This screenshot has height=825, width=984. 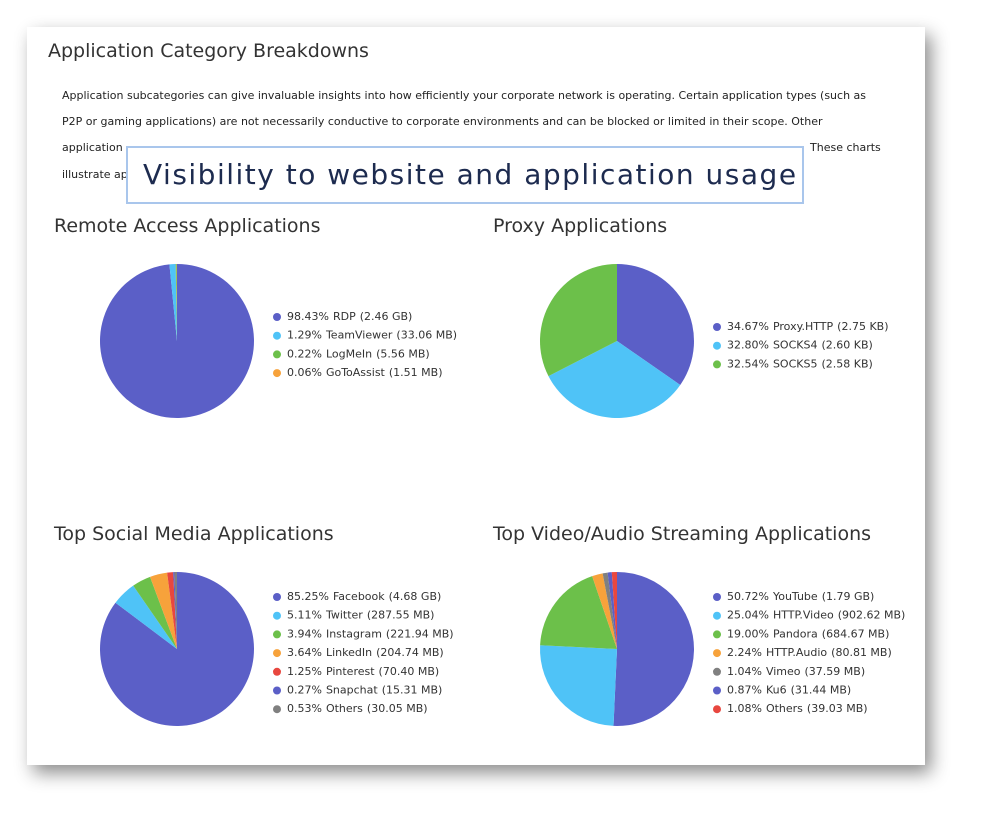 I want to click on legend-value: 98.43%, so click(x=308, y=316).